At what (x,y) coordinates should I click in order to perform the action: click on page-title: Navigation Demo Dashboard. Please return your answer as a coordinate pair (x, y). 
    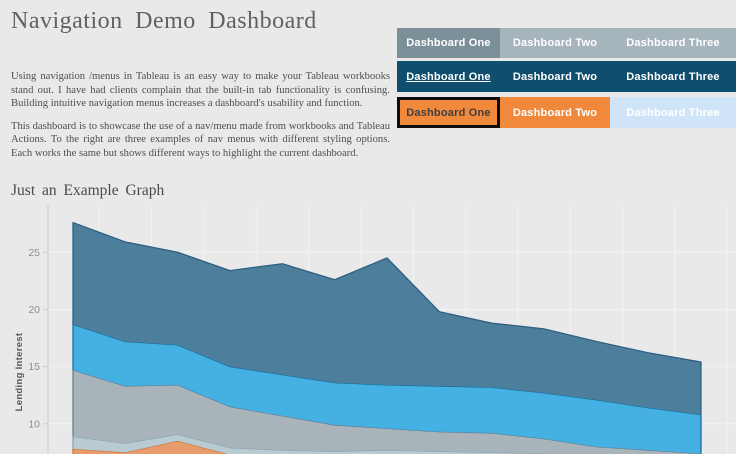
    Looking at the image, I should click on (164, 21).